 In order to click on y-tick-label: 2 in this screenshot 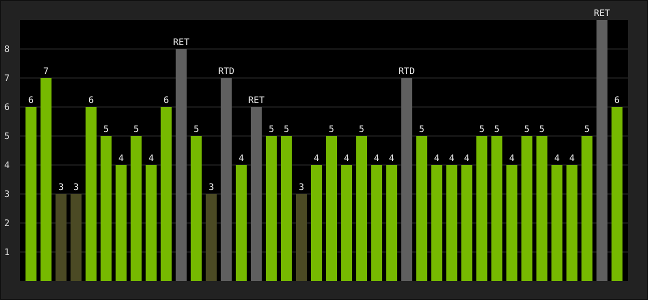, I will do `click(7, 224)`.